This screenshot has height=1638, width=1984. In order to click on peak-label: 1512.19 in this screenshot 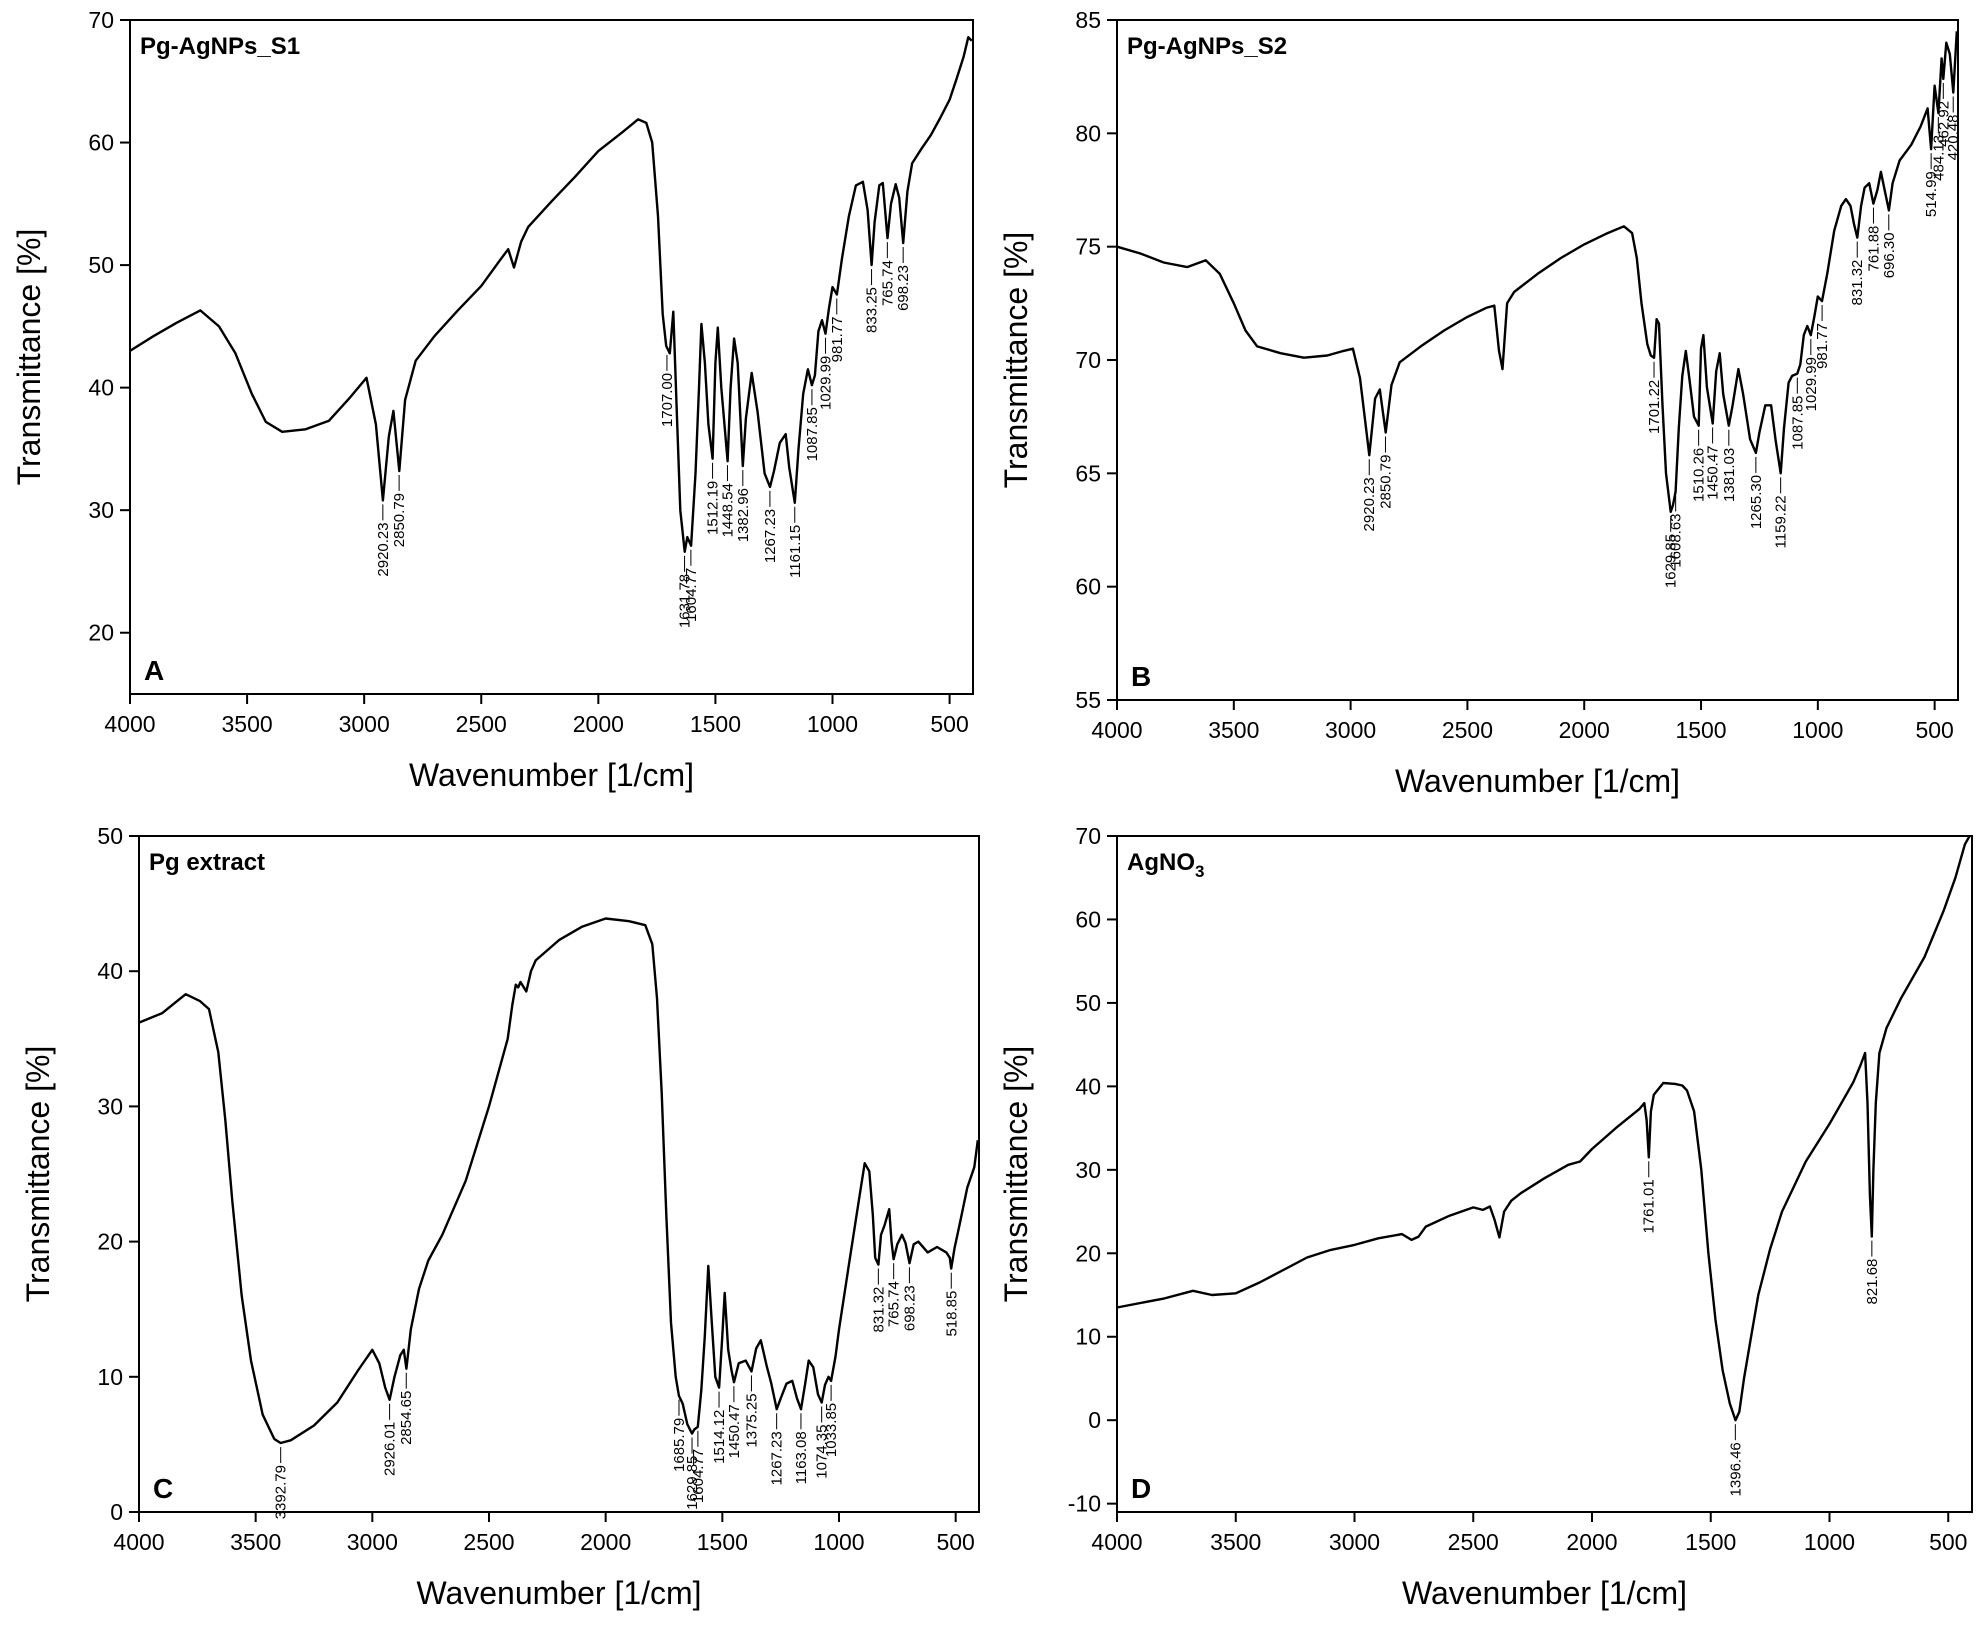, I will do `click(713, 508)`.